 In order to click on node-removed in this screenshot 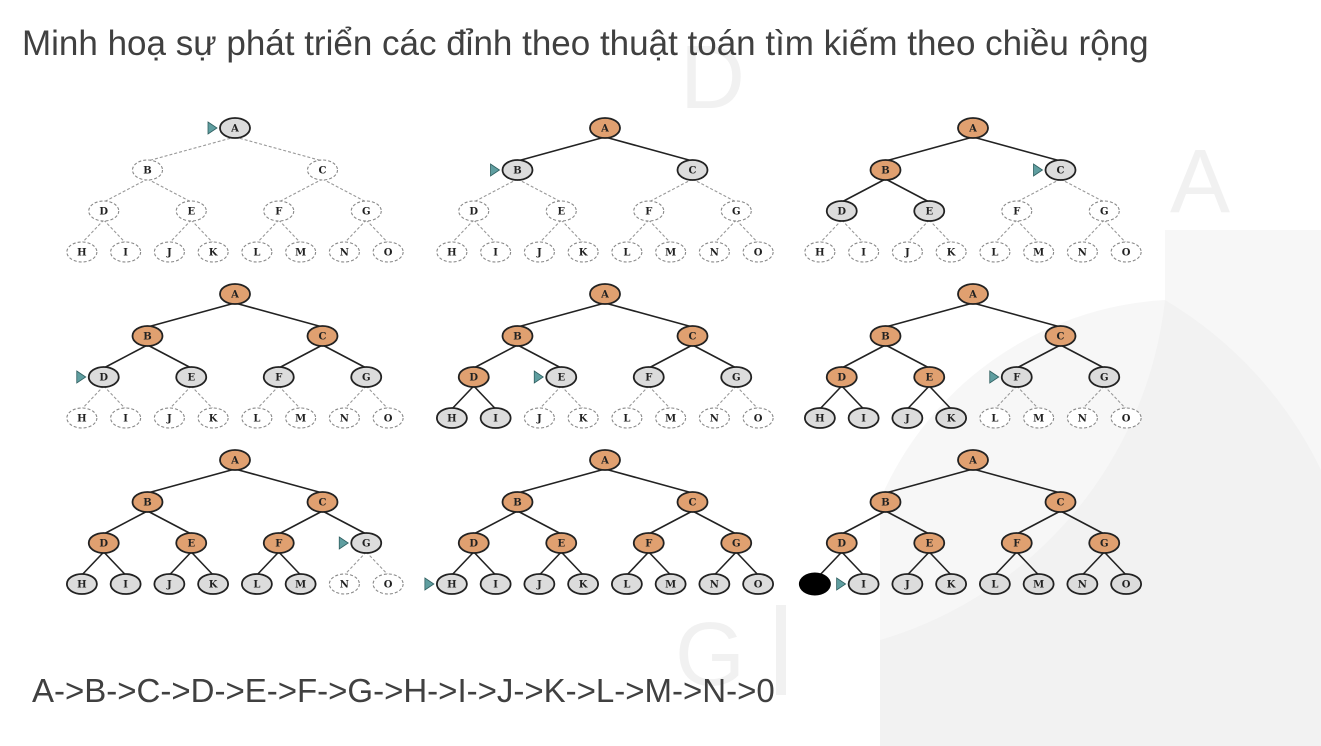, I will do `click(814, 584)`.